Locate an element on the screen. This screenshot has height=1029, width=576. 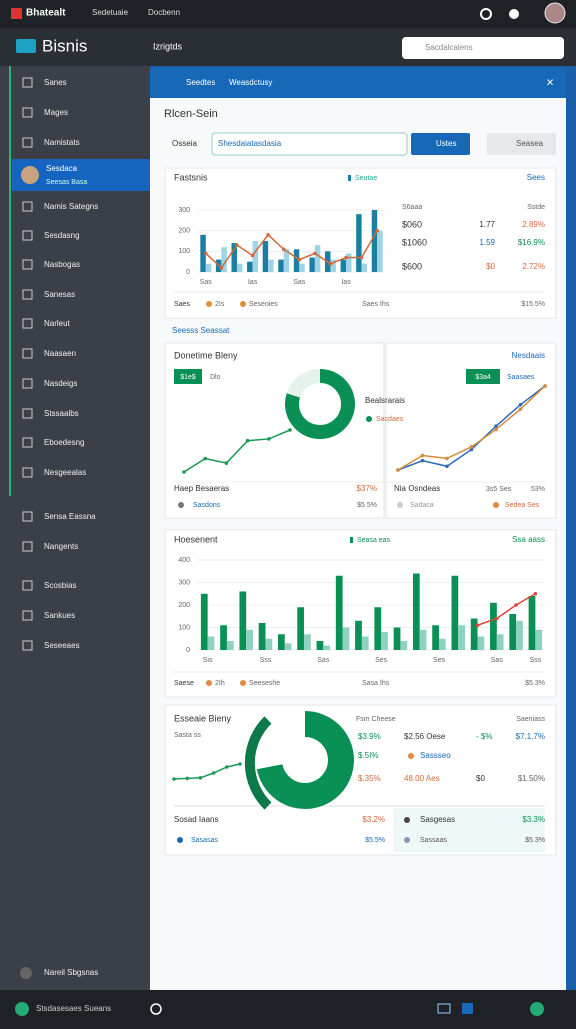
badge-note: Saasaes is located at coordinates (521, 377).